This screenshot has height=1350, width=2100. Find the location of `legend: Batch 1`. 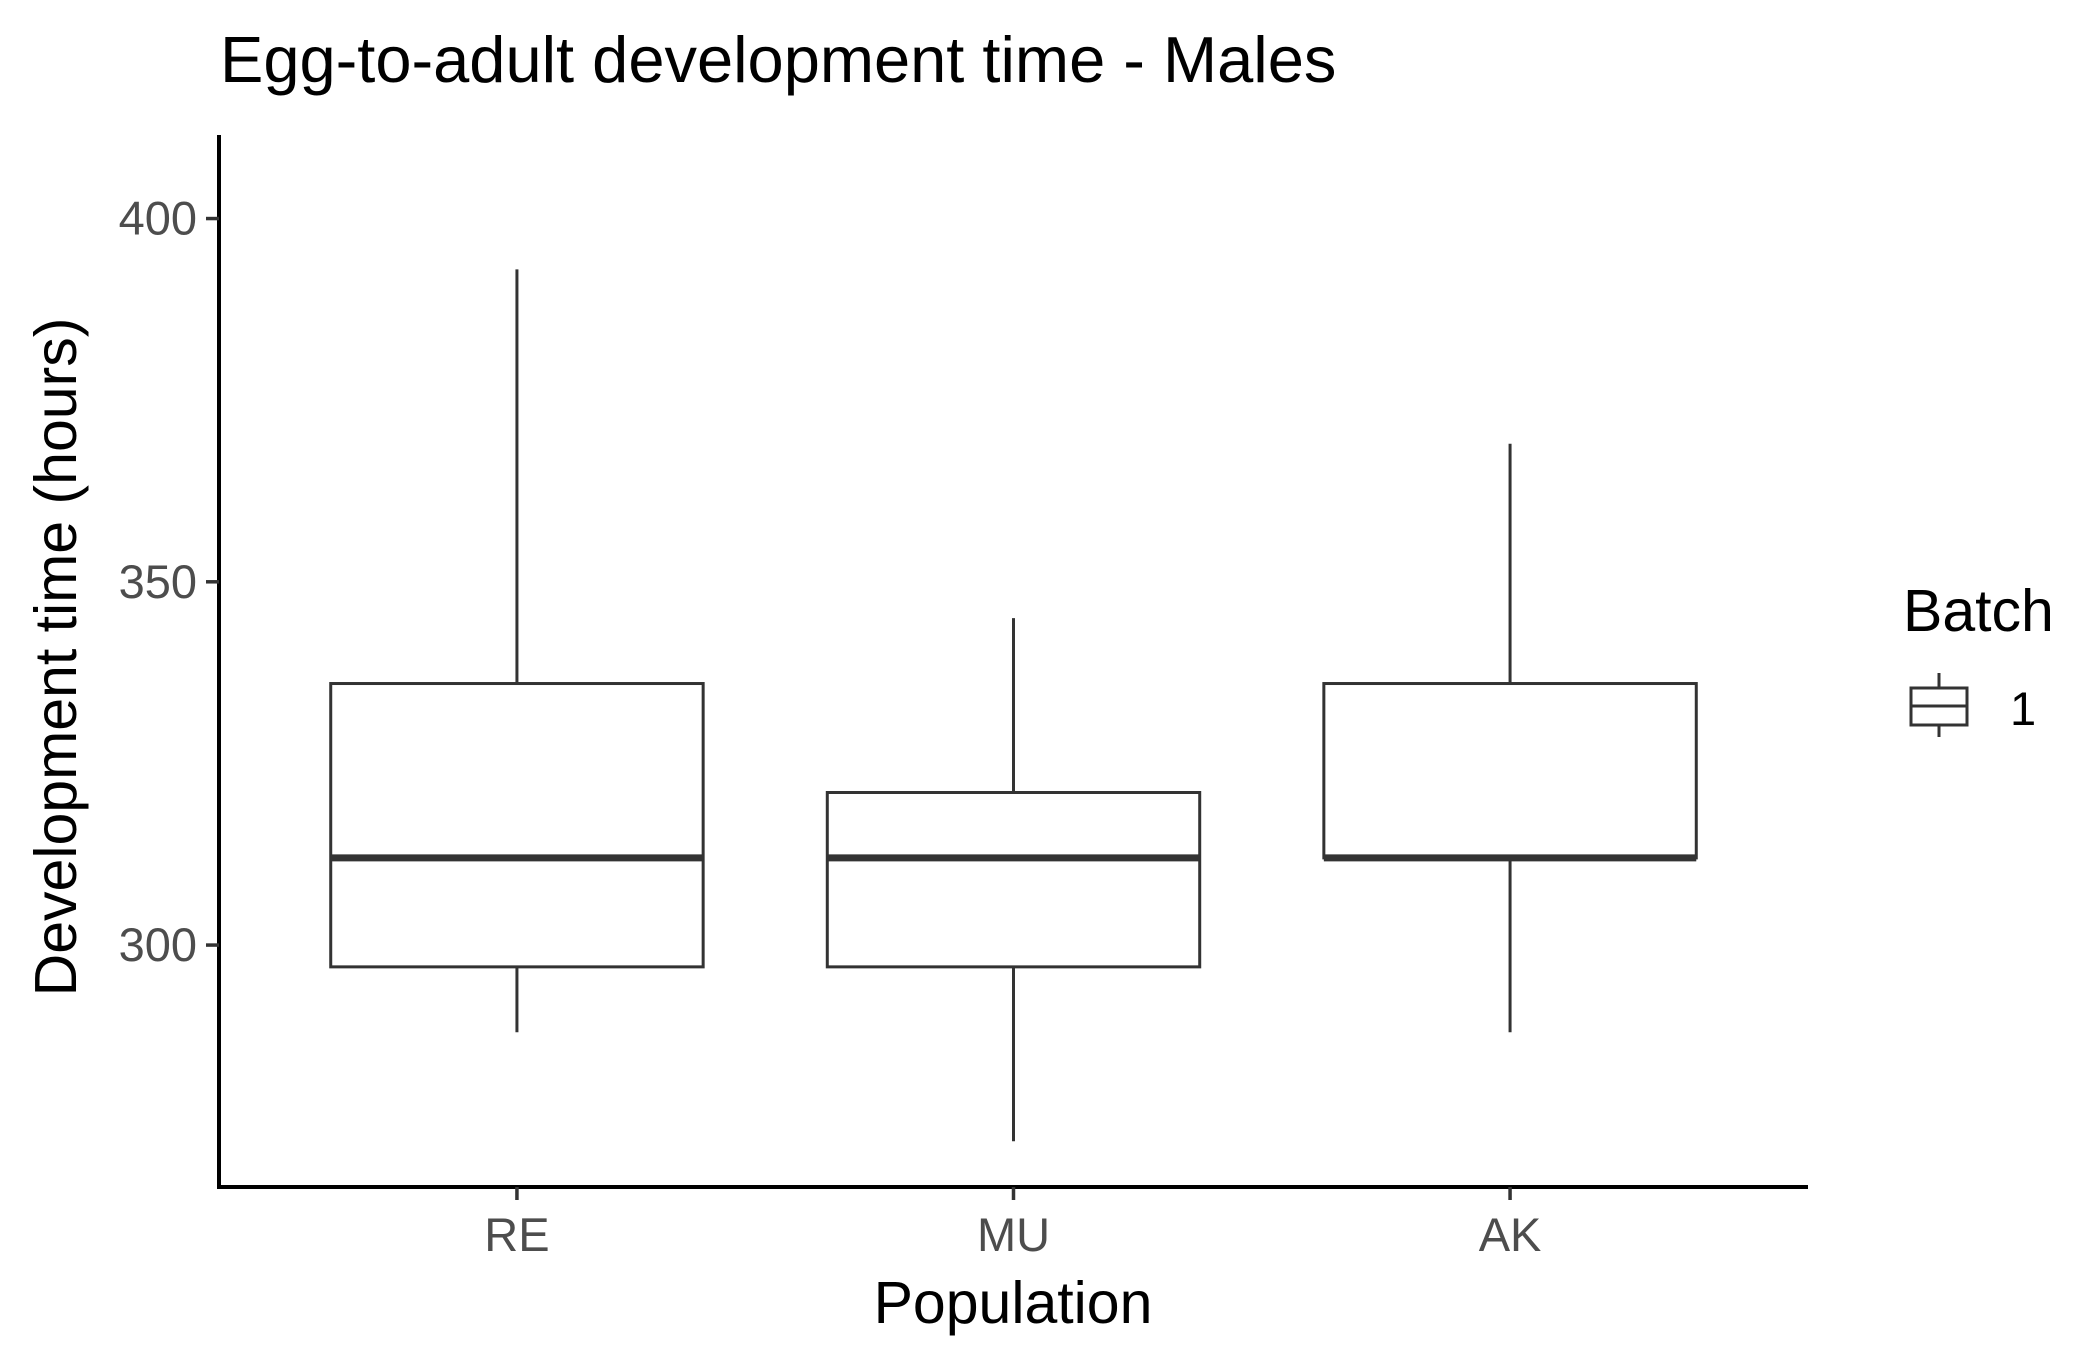

legend: Batch 1 is located at coordinates (1978, 657).